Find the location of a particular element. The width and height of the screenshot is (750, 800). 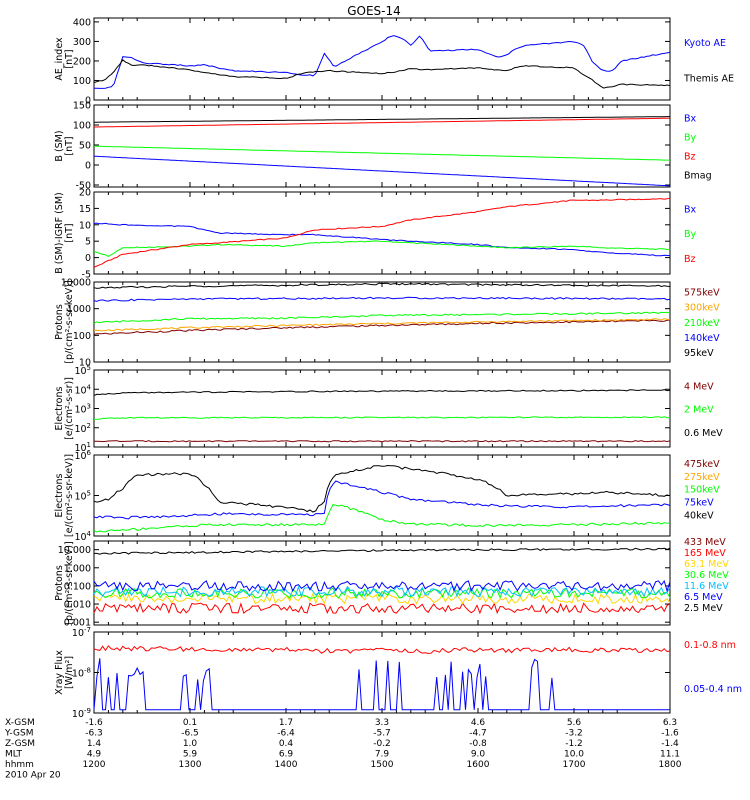

x-axis-value: 1.7 is located at coordinates (286, 723).